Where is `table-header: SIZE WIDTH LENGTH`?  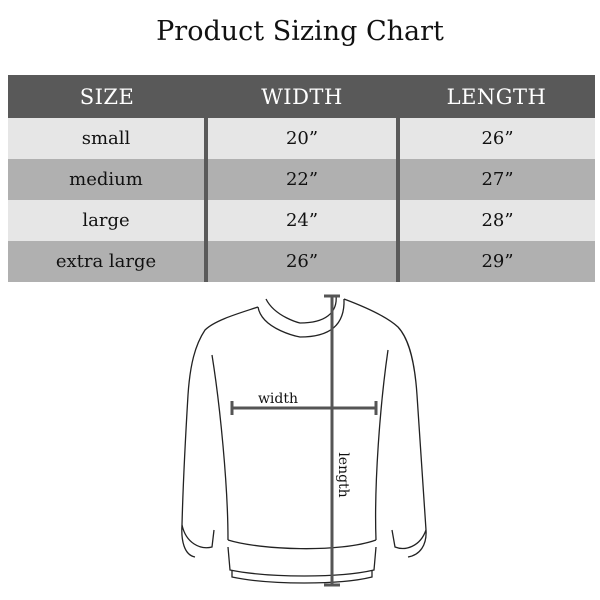
table-header: SIZE WIDTH LENGTH is located at coordinates (301, 96).